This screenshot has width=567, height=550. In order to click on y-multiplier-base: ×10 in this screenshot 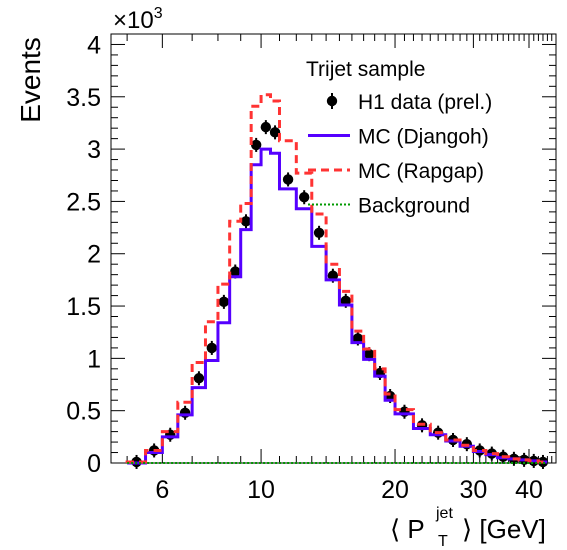, I will do `click(133, 20)`.